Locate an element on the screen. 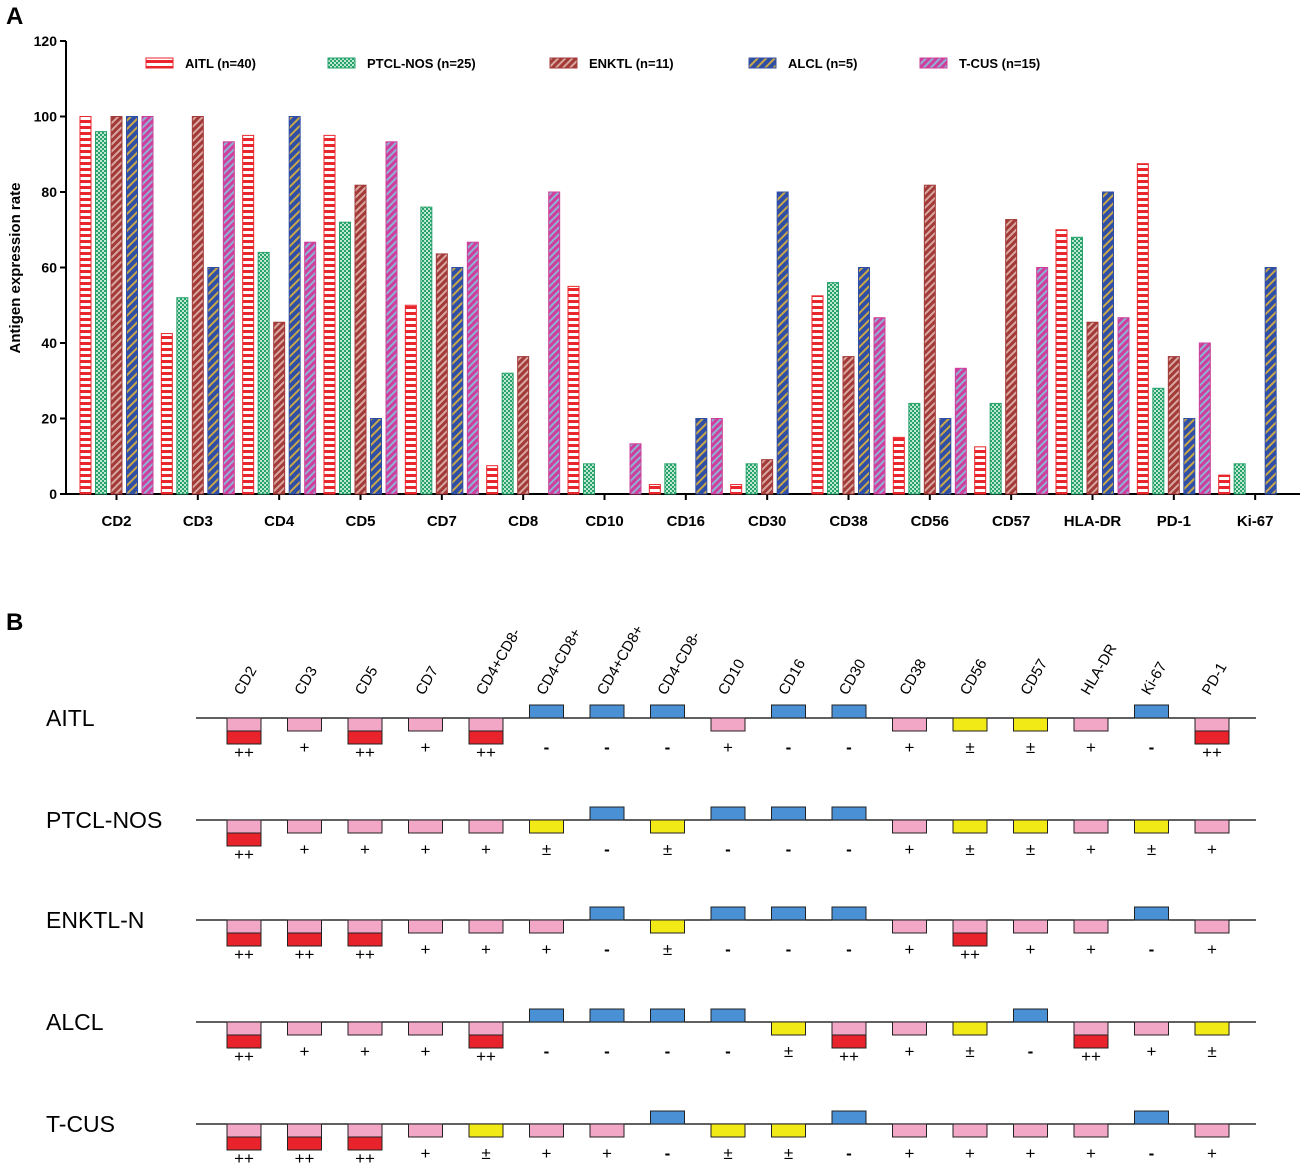  level-symbol-alcl-cd30: ++ is located at coordinates (849, 1056).